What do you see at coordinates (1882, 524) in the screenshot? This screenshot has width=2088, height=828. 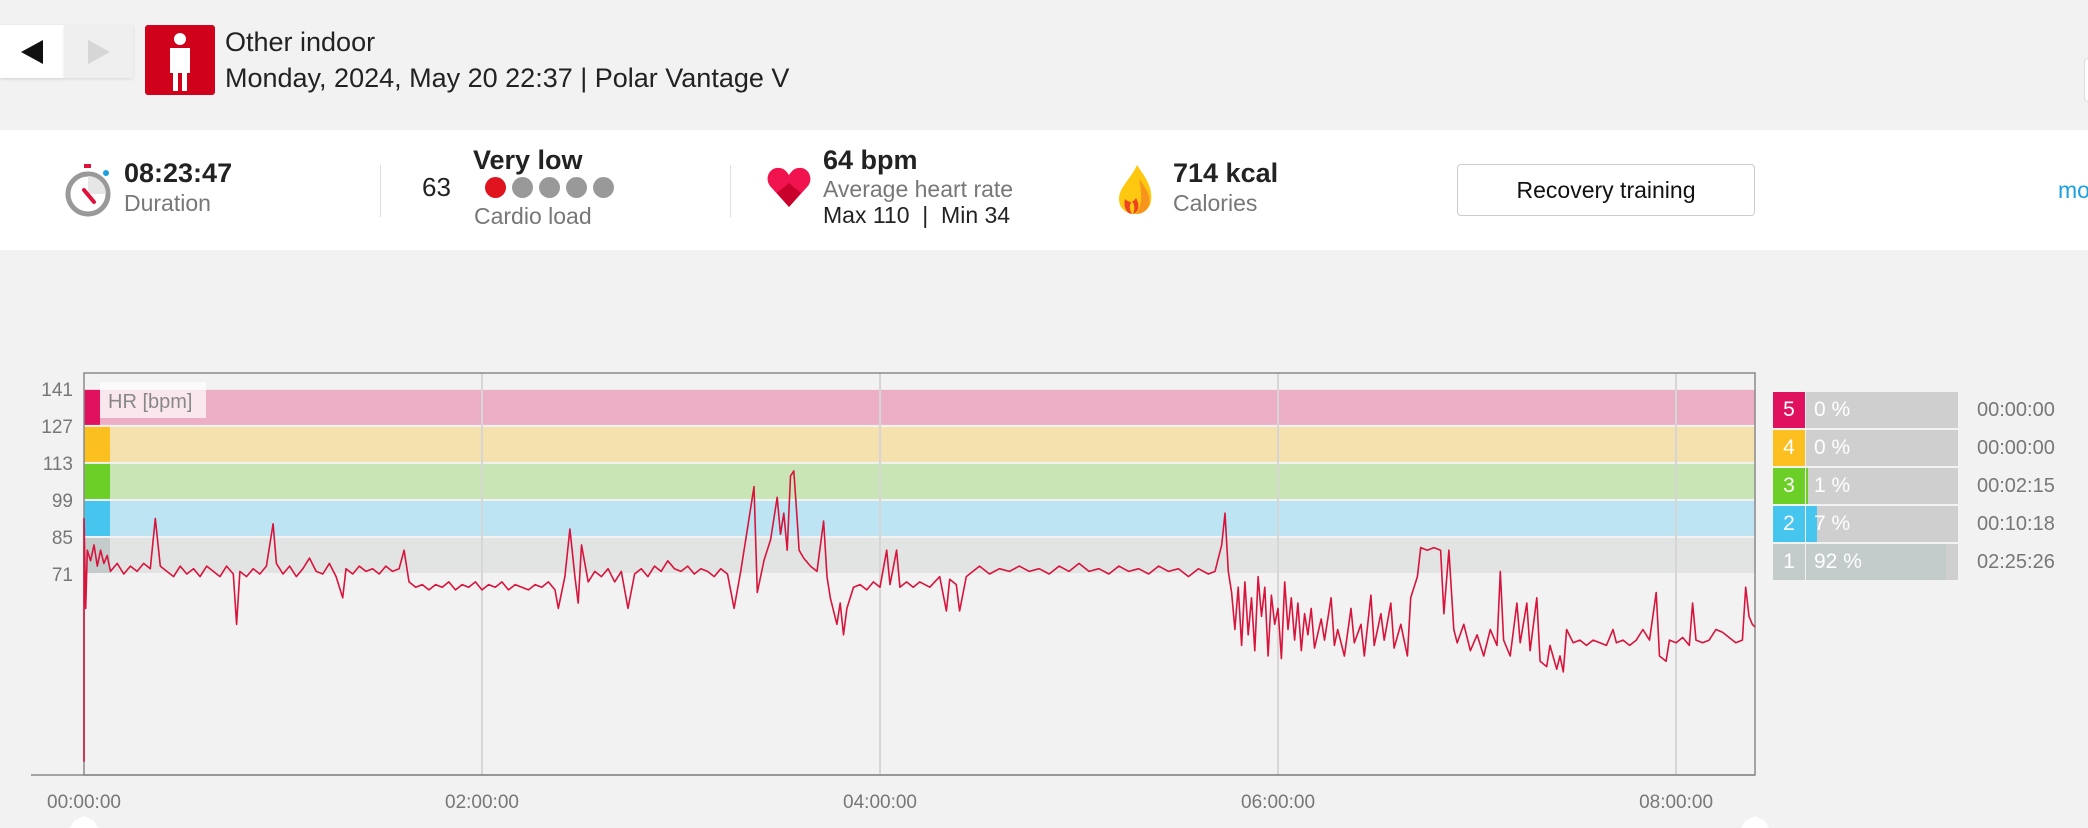 I see `zone-bar: 7 %` at bounding box center [1882, 524].